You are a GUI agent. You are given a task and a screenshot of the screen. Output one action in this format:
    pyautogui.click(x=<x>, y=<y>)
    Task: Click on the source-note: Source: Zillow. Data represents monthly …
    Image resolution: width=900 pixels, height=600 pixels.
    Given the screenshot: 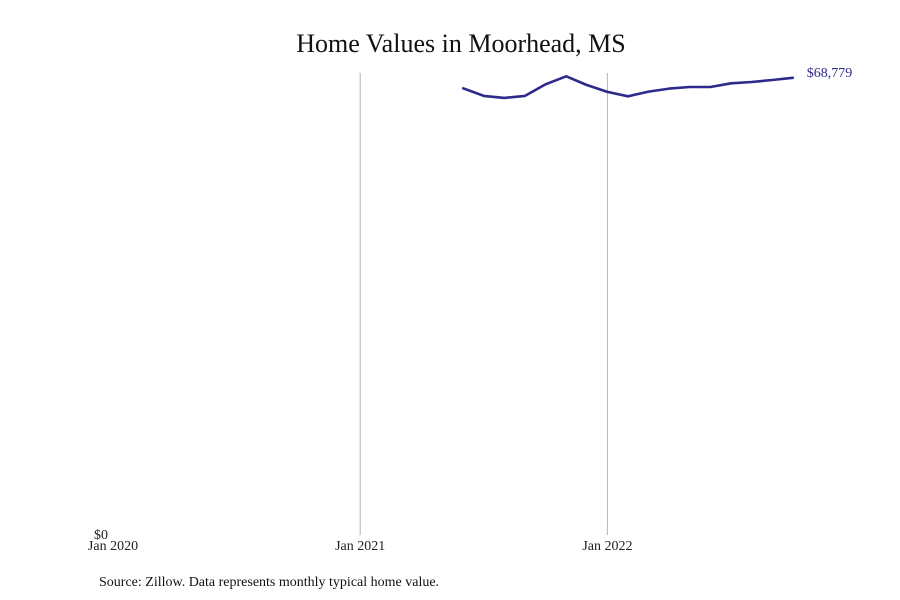 What is the action you would take?
    pyautogui.click(x=269, y=582)
    